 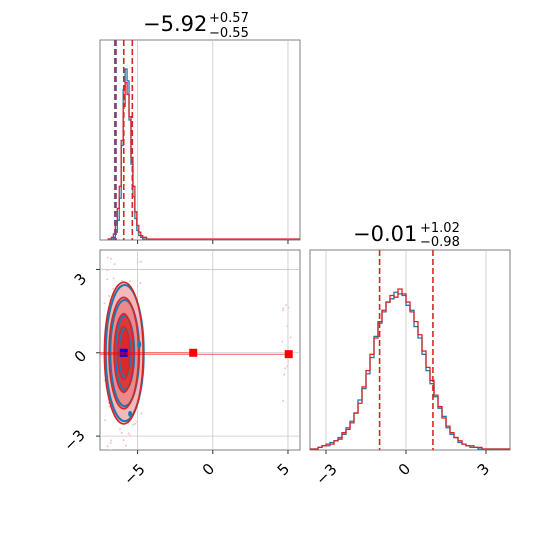 What do you see at coordinates (80, 279) in the screenshot?
I see `ytick-label: 3` at bounding box center [80, 279].